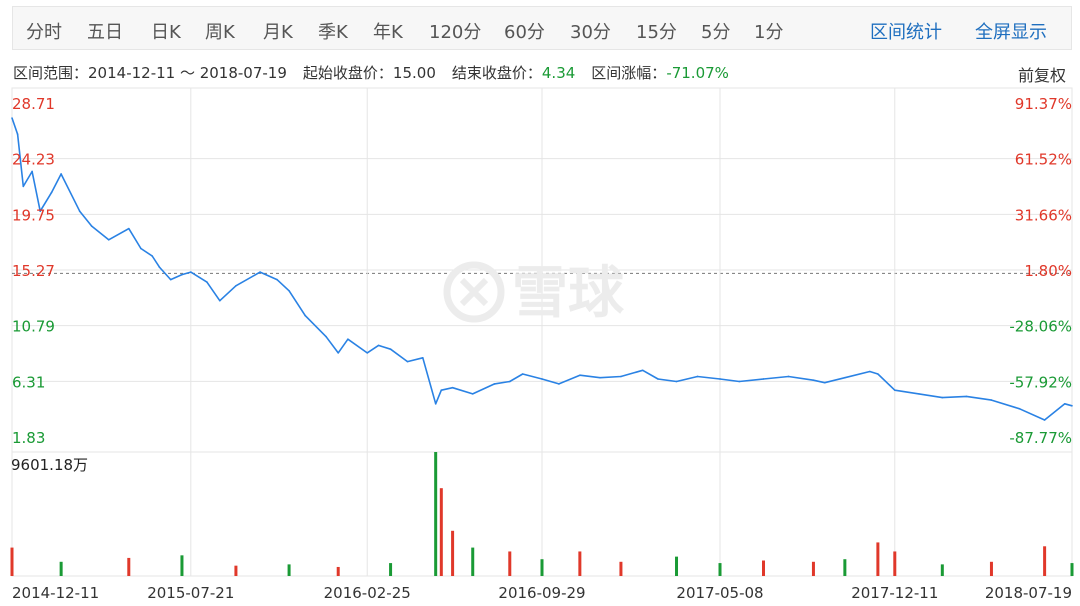  Describe the element at coordinates (455, 32) in the screenshot. I see `tab-120min: 120分` at that location.